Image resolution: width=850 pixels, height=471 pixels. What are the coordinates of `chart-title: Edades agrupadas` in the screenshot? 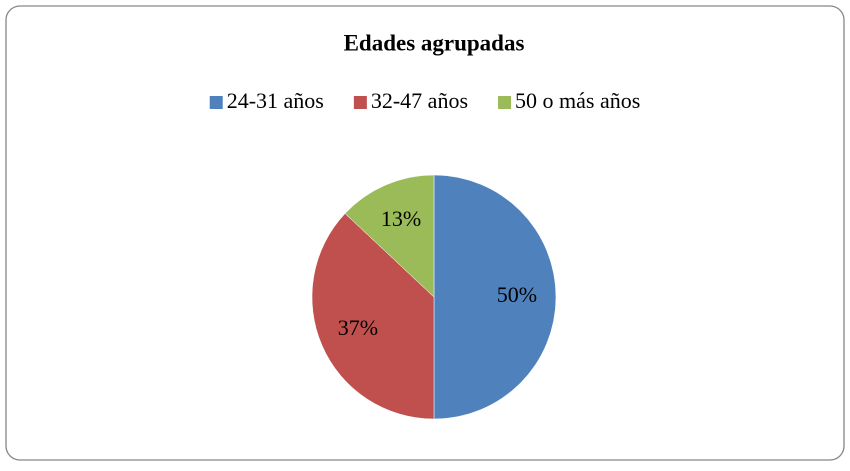 It's located at (434, 42).